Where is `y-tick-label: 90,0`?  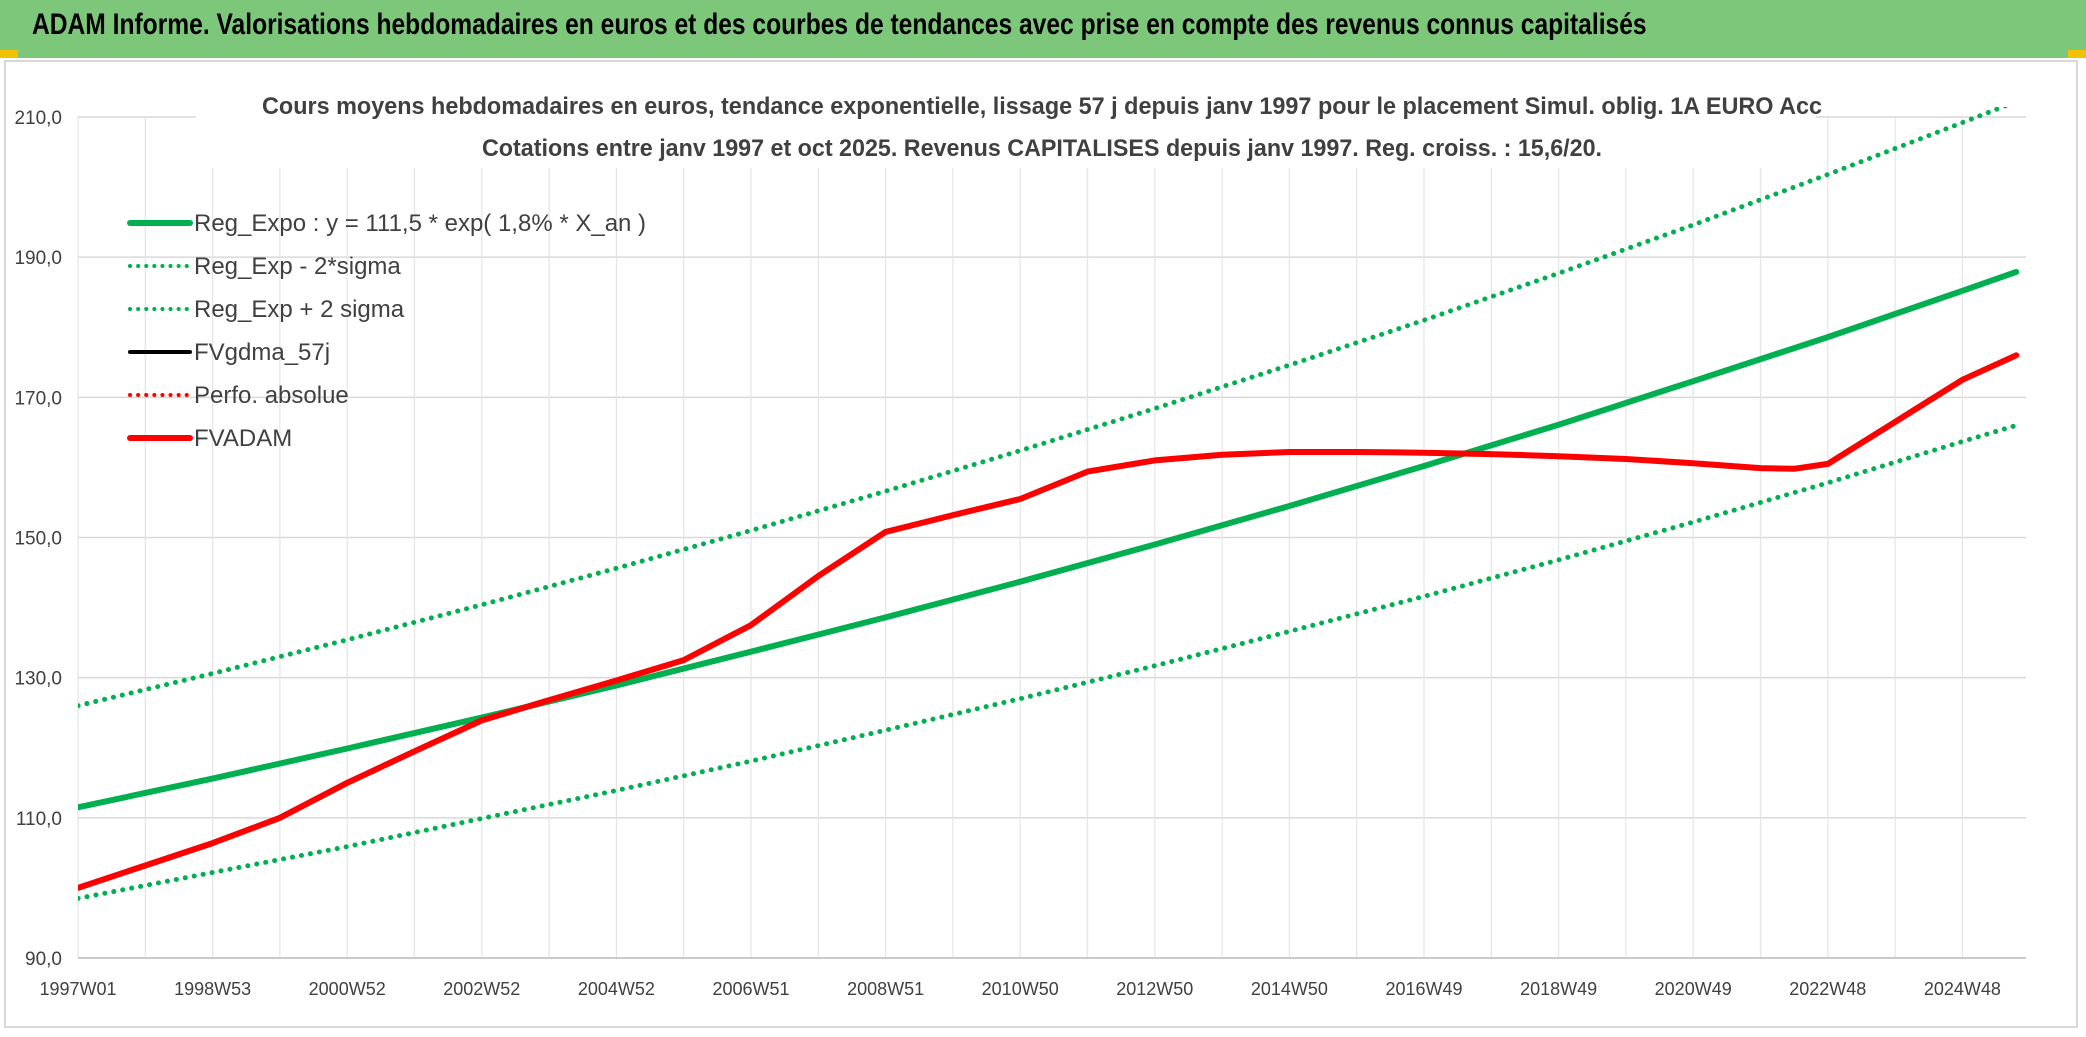 y-tick-label: 90,0 is located at coordinates (43, 959).